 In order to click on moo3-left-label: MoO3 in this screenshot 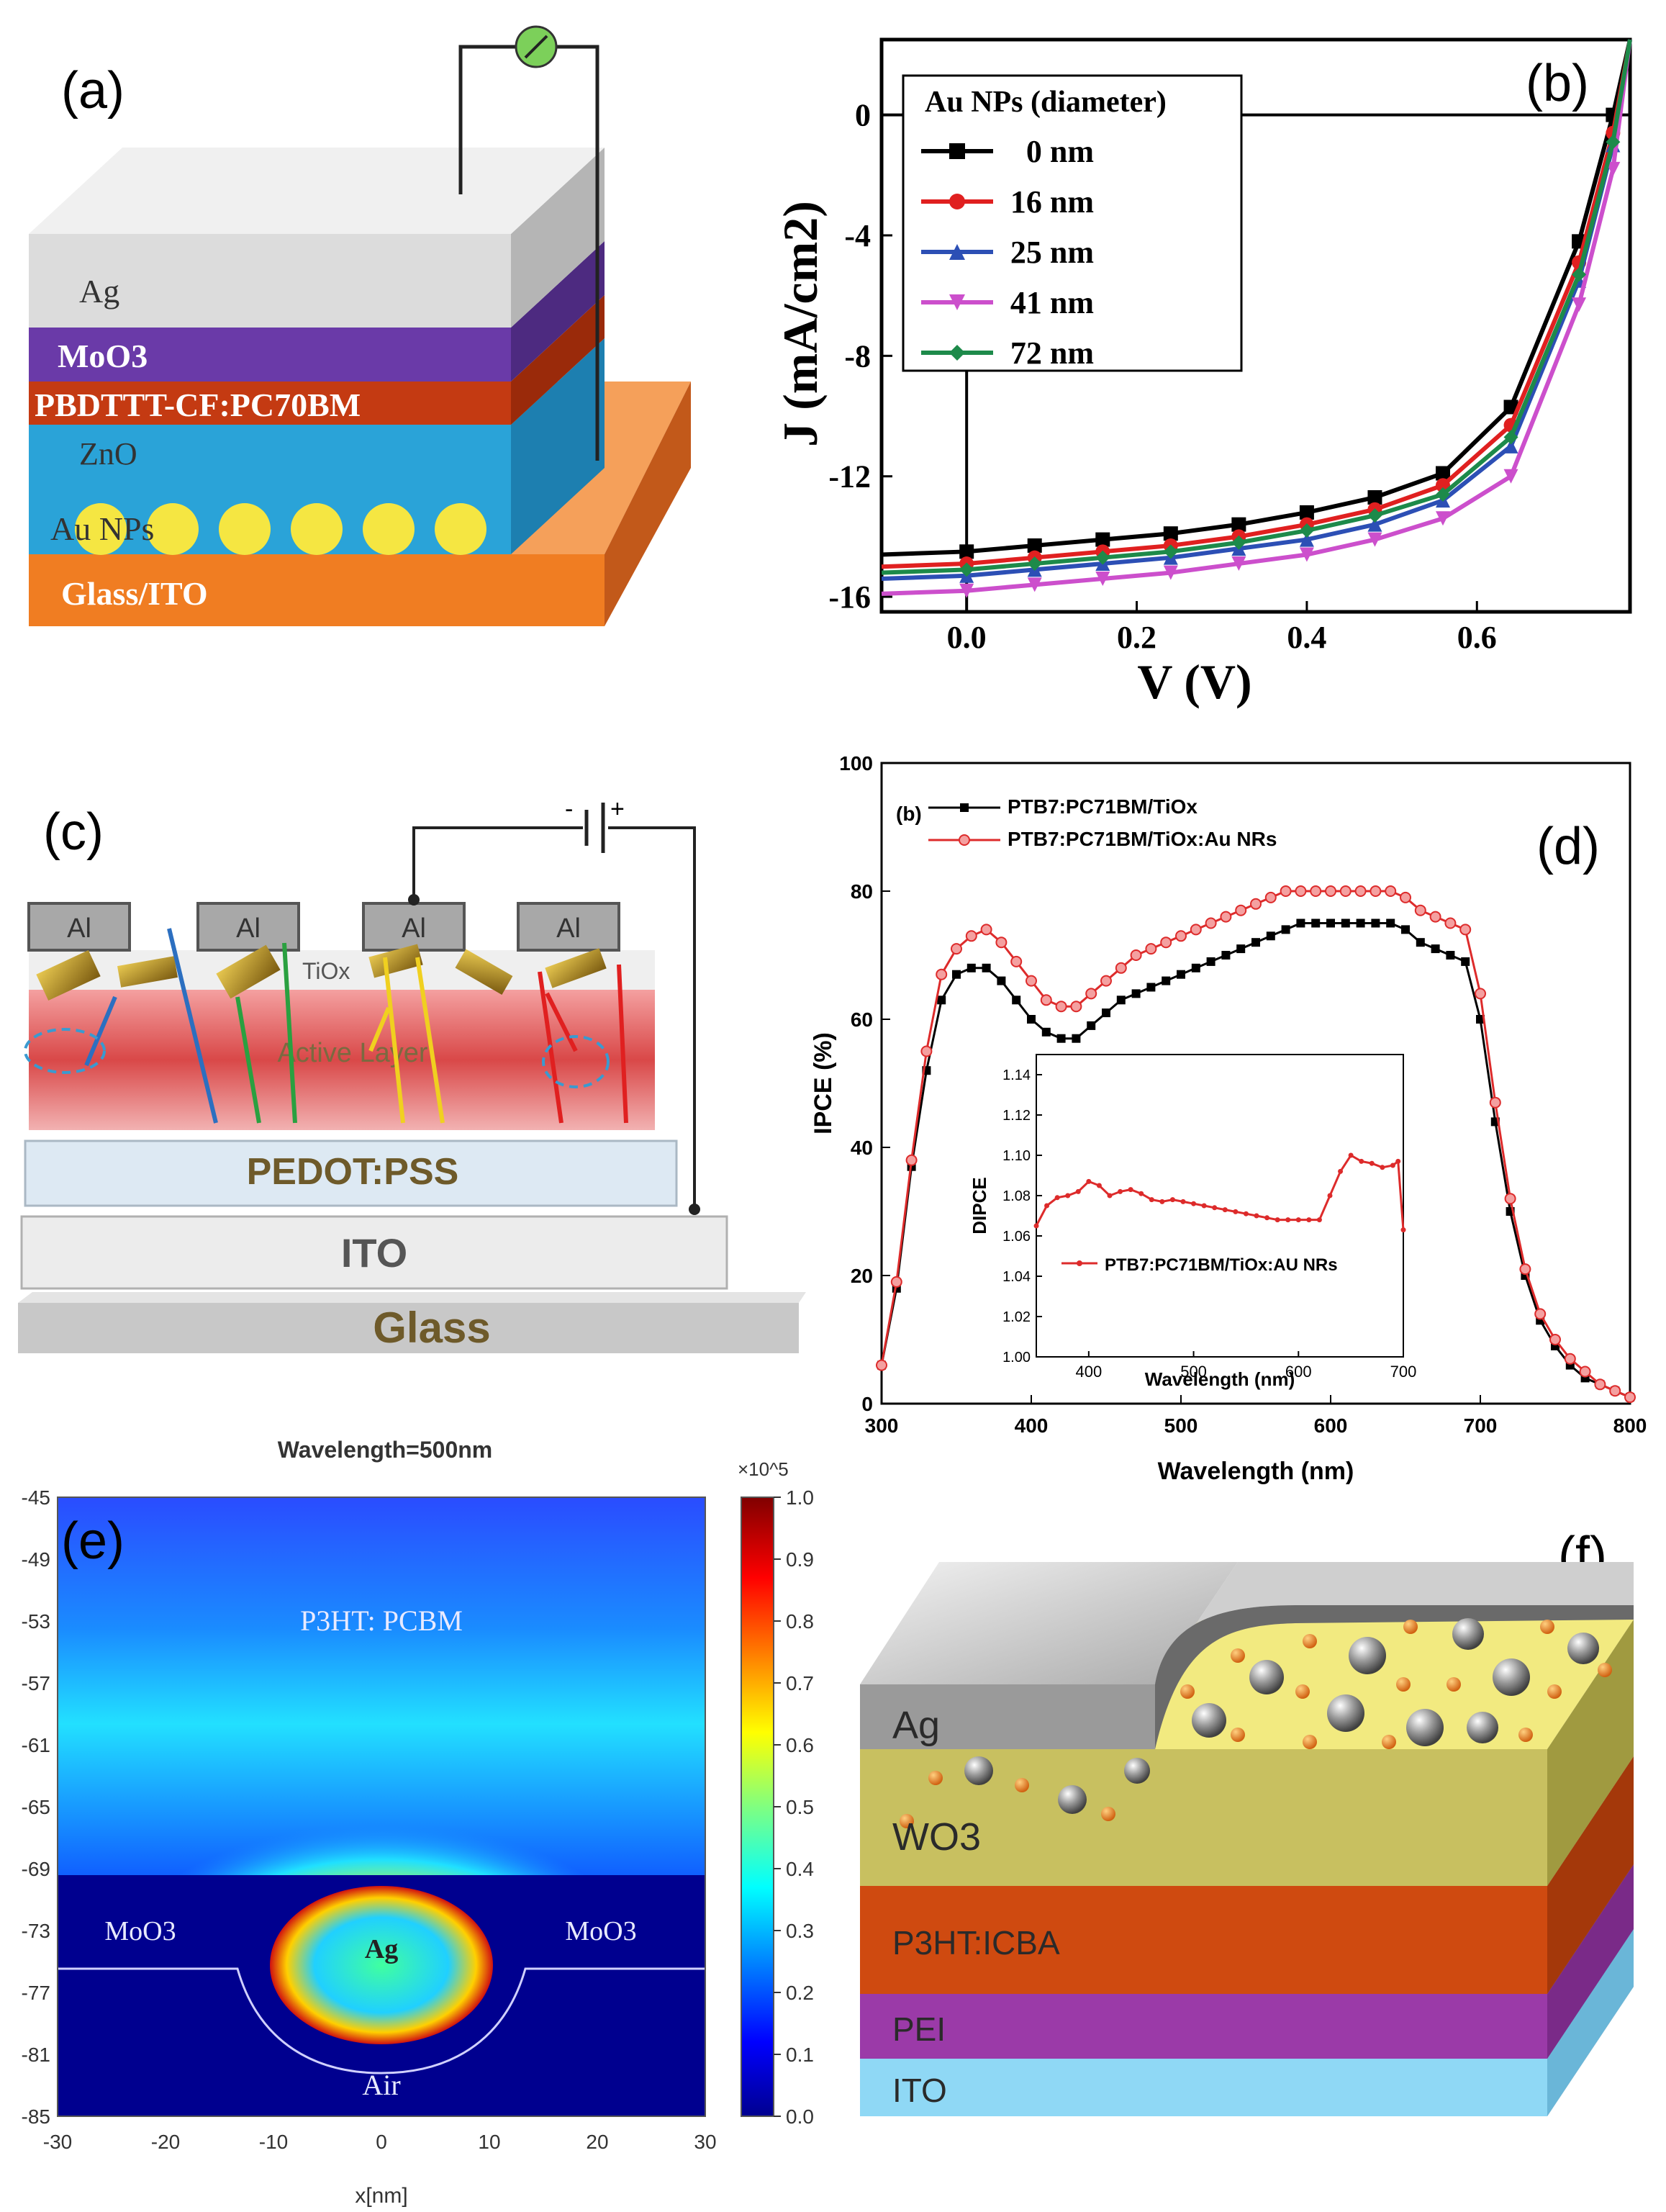, I will do `click(140, 1931)`.